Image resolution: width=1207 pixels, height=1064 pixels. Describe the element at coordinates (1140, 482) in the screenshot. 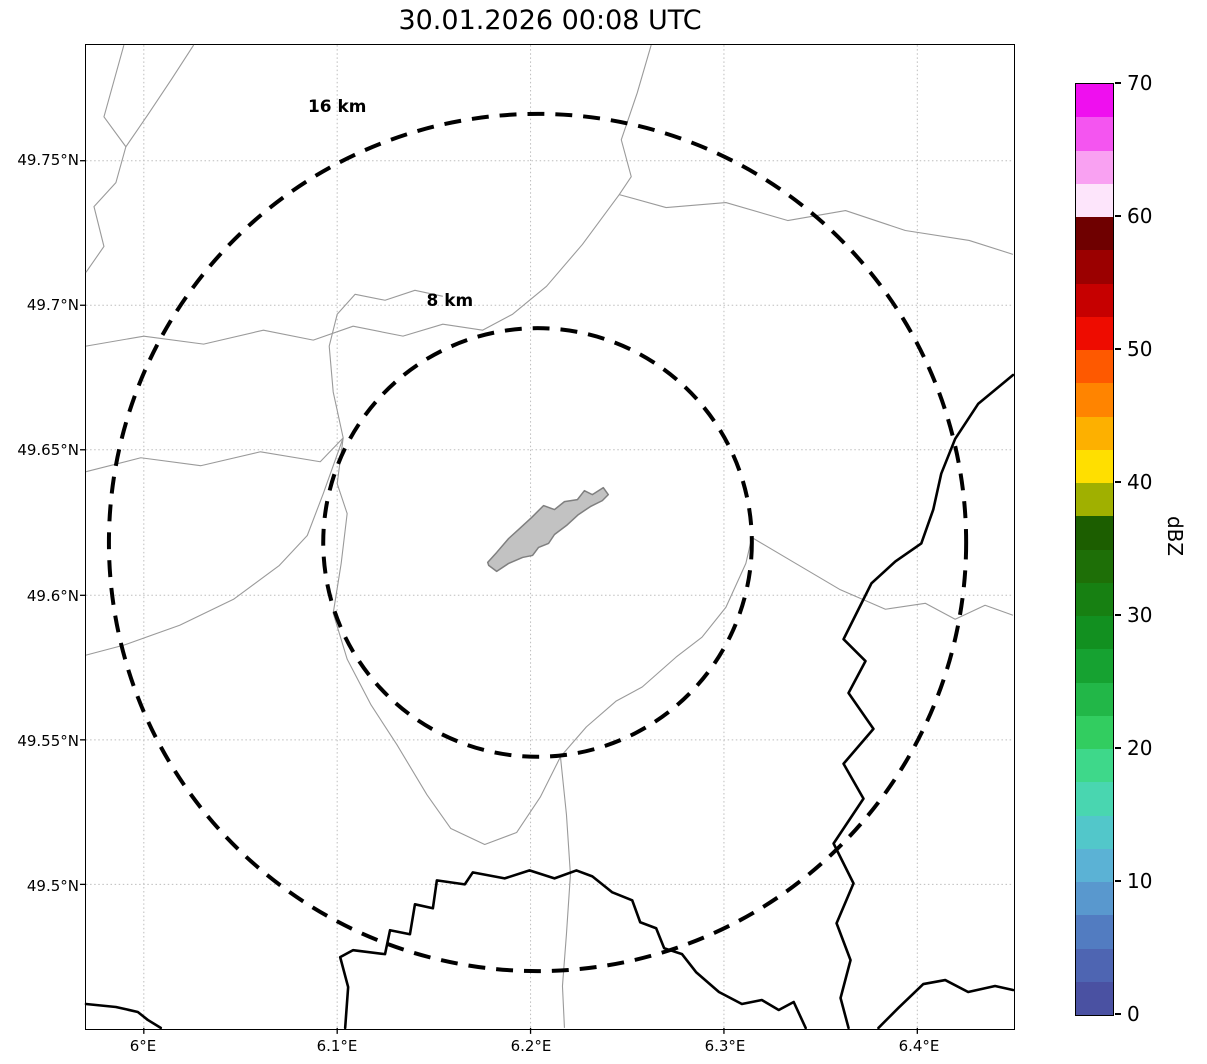

I see `colorbar-tick-label: 40` at that location.